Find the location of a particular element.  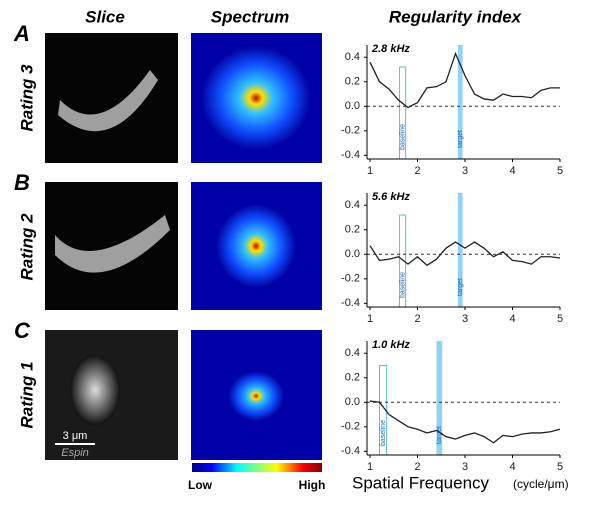

rating-label: Rating 3 is located at coordinates (26, 98).